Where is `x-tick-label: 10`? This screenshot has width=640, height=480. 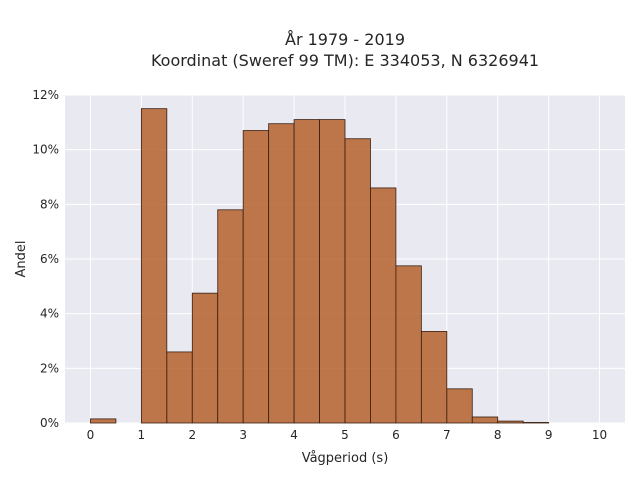
x-tick-label: 10 is located at coordinates (599, 435).